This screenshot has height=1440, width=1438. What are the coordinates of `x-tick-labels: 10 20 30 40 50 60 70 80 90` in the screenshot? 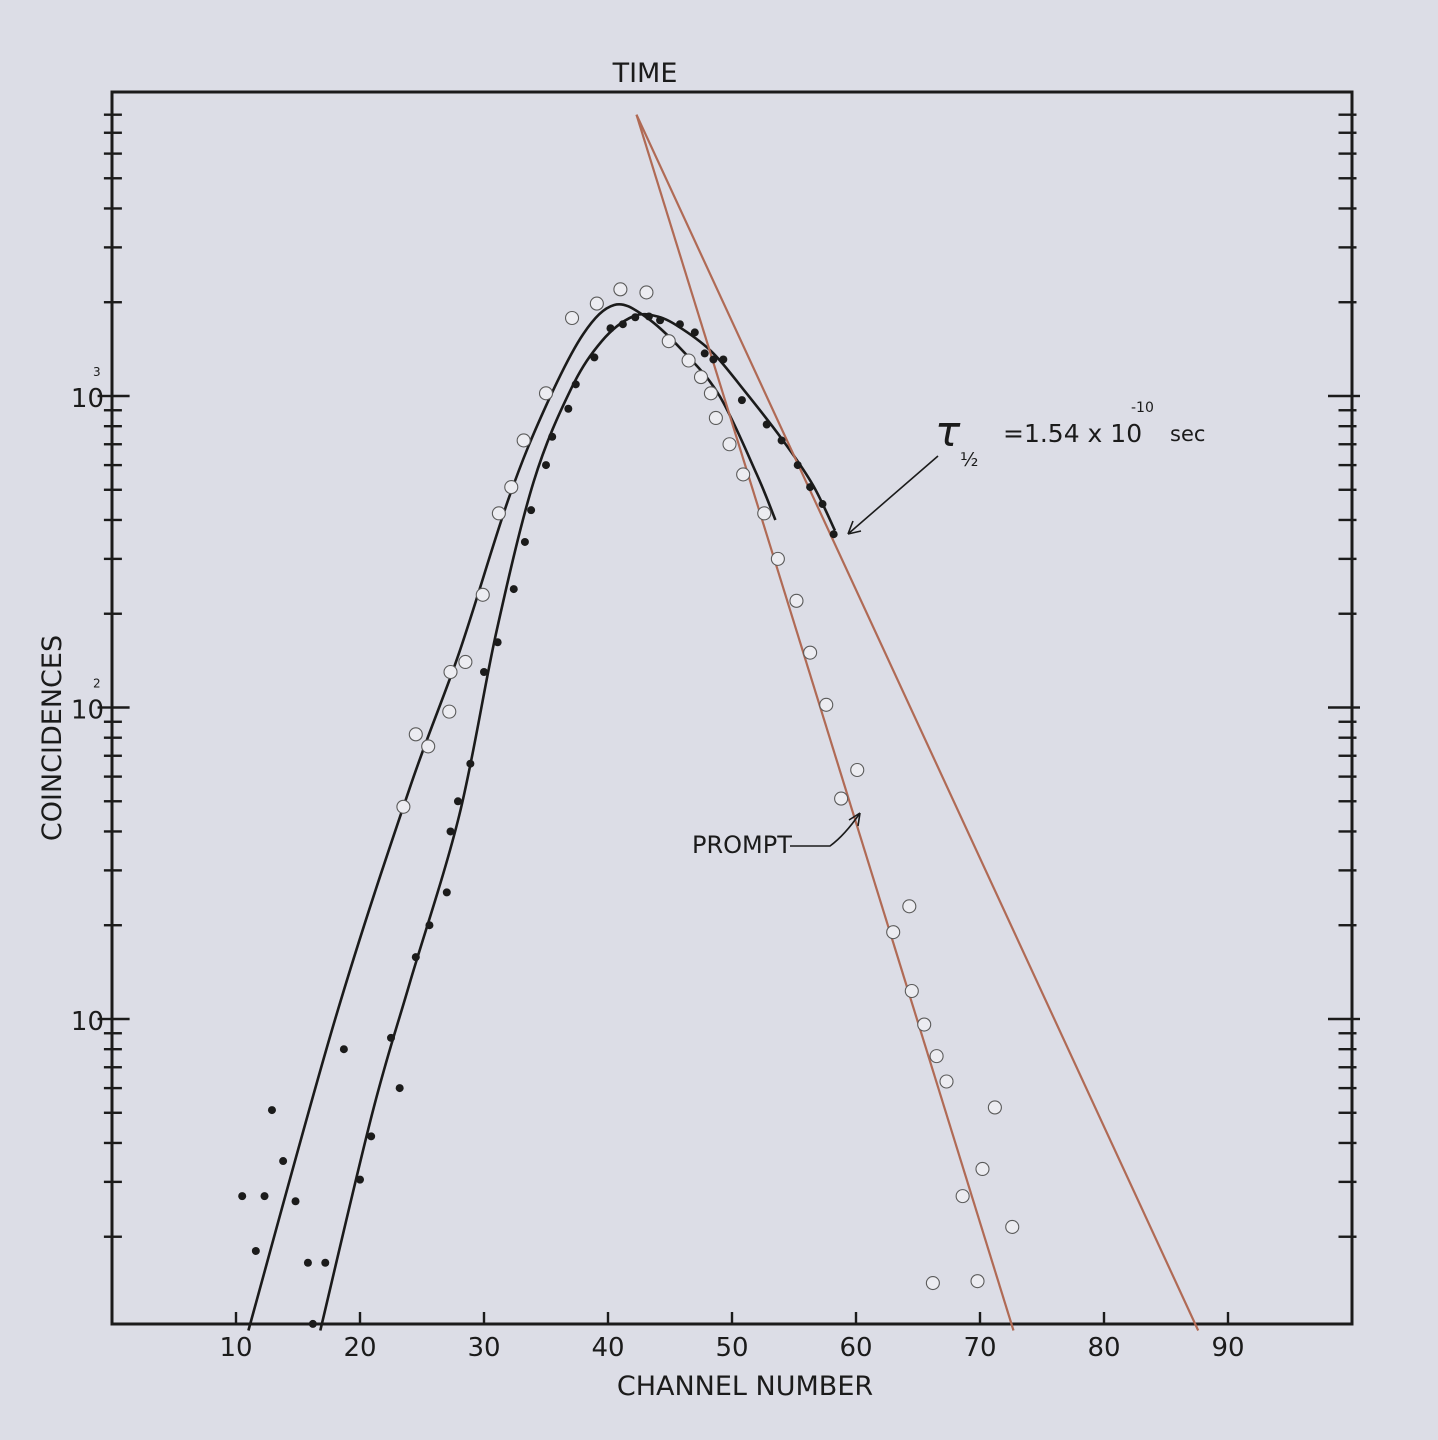 It's located at (731, 1348).